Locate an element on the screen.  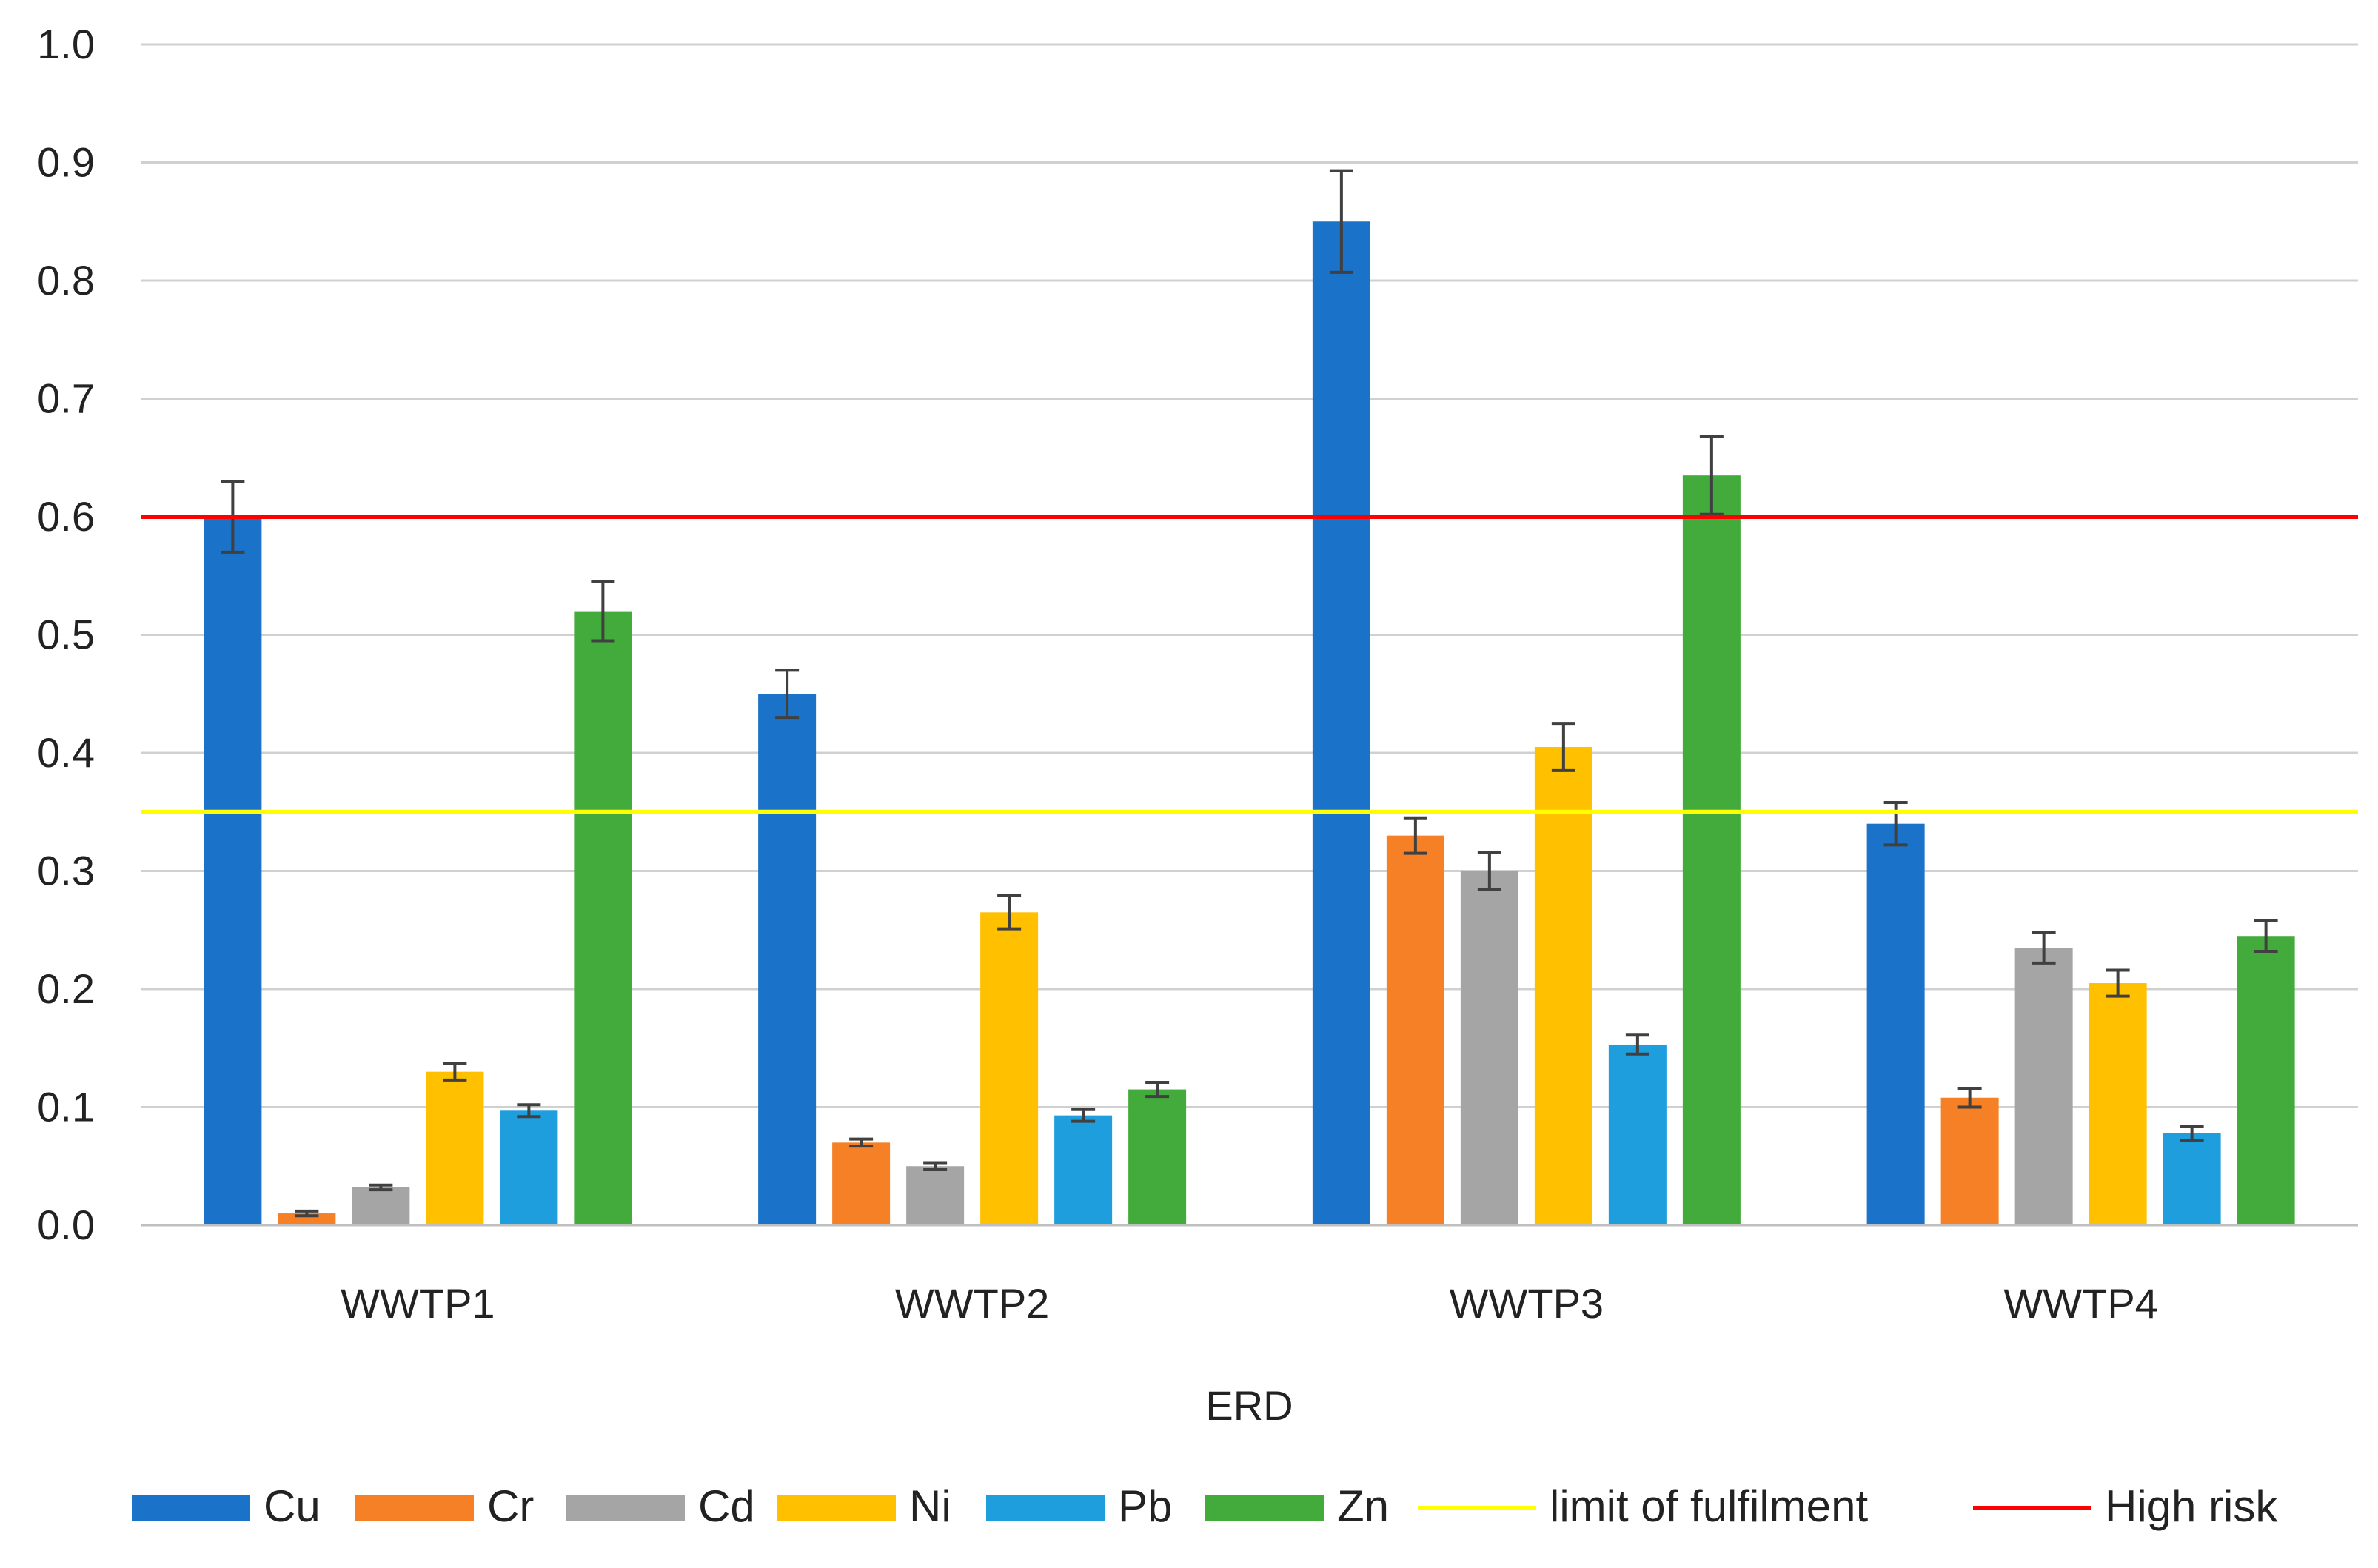
bar-pb-wwtp4 is located at coordinates (2192, 1179).